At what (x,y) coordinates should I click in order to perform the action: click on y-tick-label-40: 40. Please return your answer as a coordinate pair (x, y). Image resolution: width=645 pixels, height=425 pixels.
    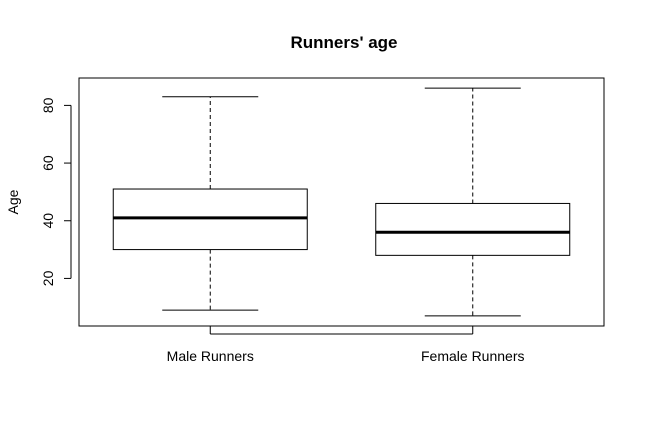
    Looking at the image, I should click on (48, 221).